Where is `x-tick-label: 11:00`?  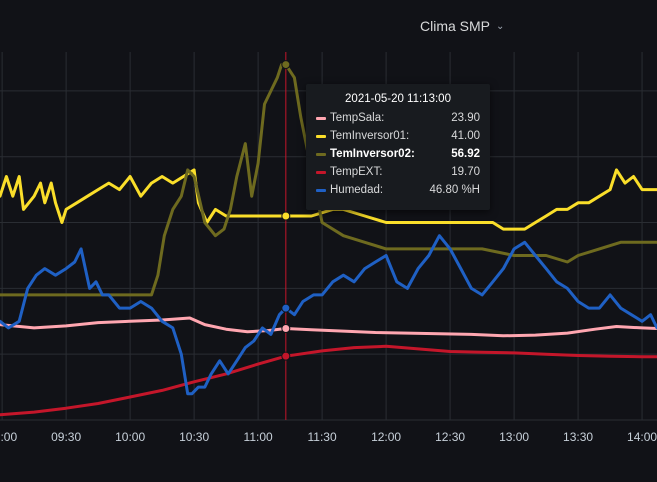
x-tick-label: 11:00 is located at coordinates (258, 437).